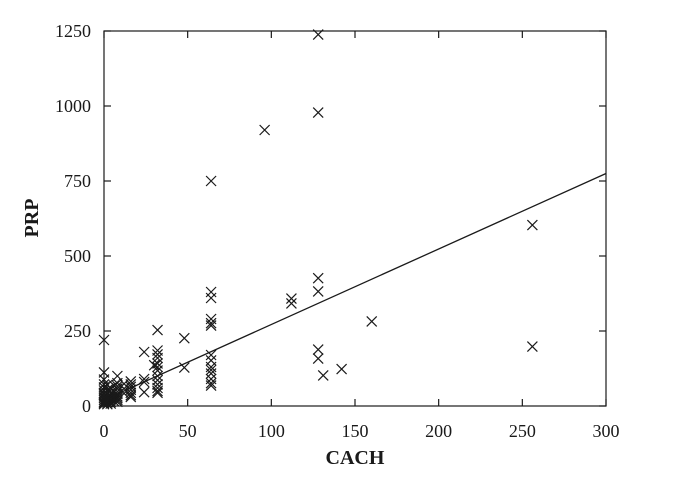 This screenshot has height=482, width=679. I want to click on x-tick-label: 250, so click(522, 431).